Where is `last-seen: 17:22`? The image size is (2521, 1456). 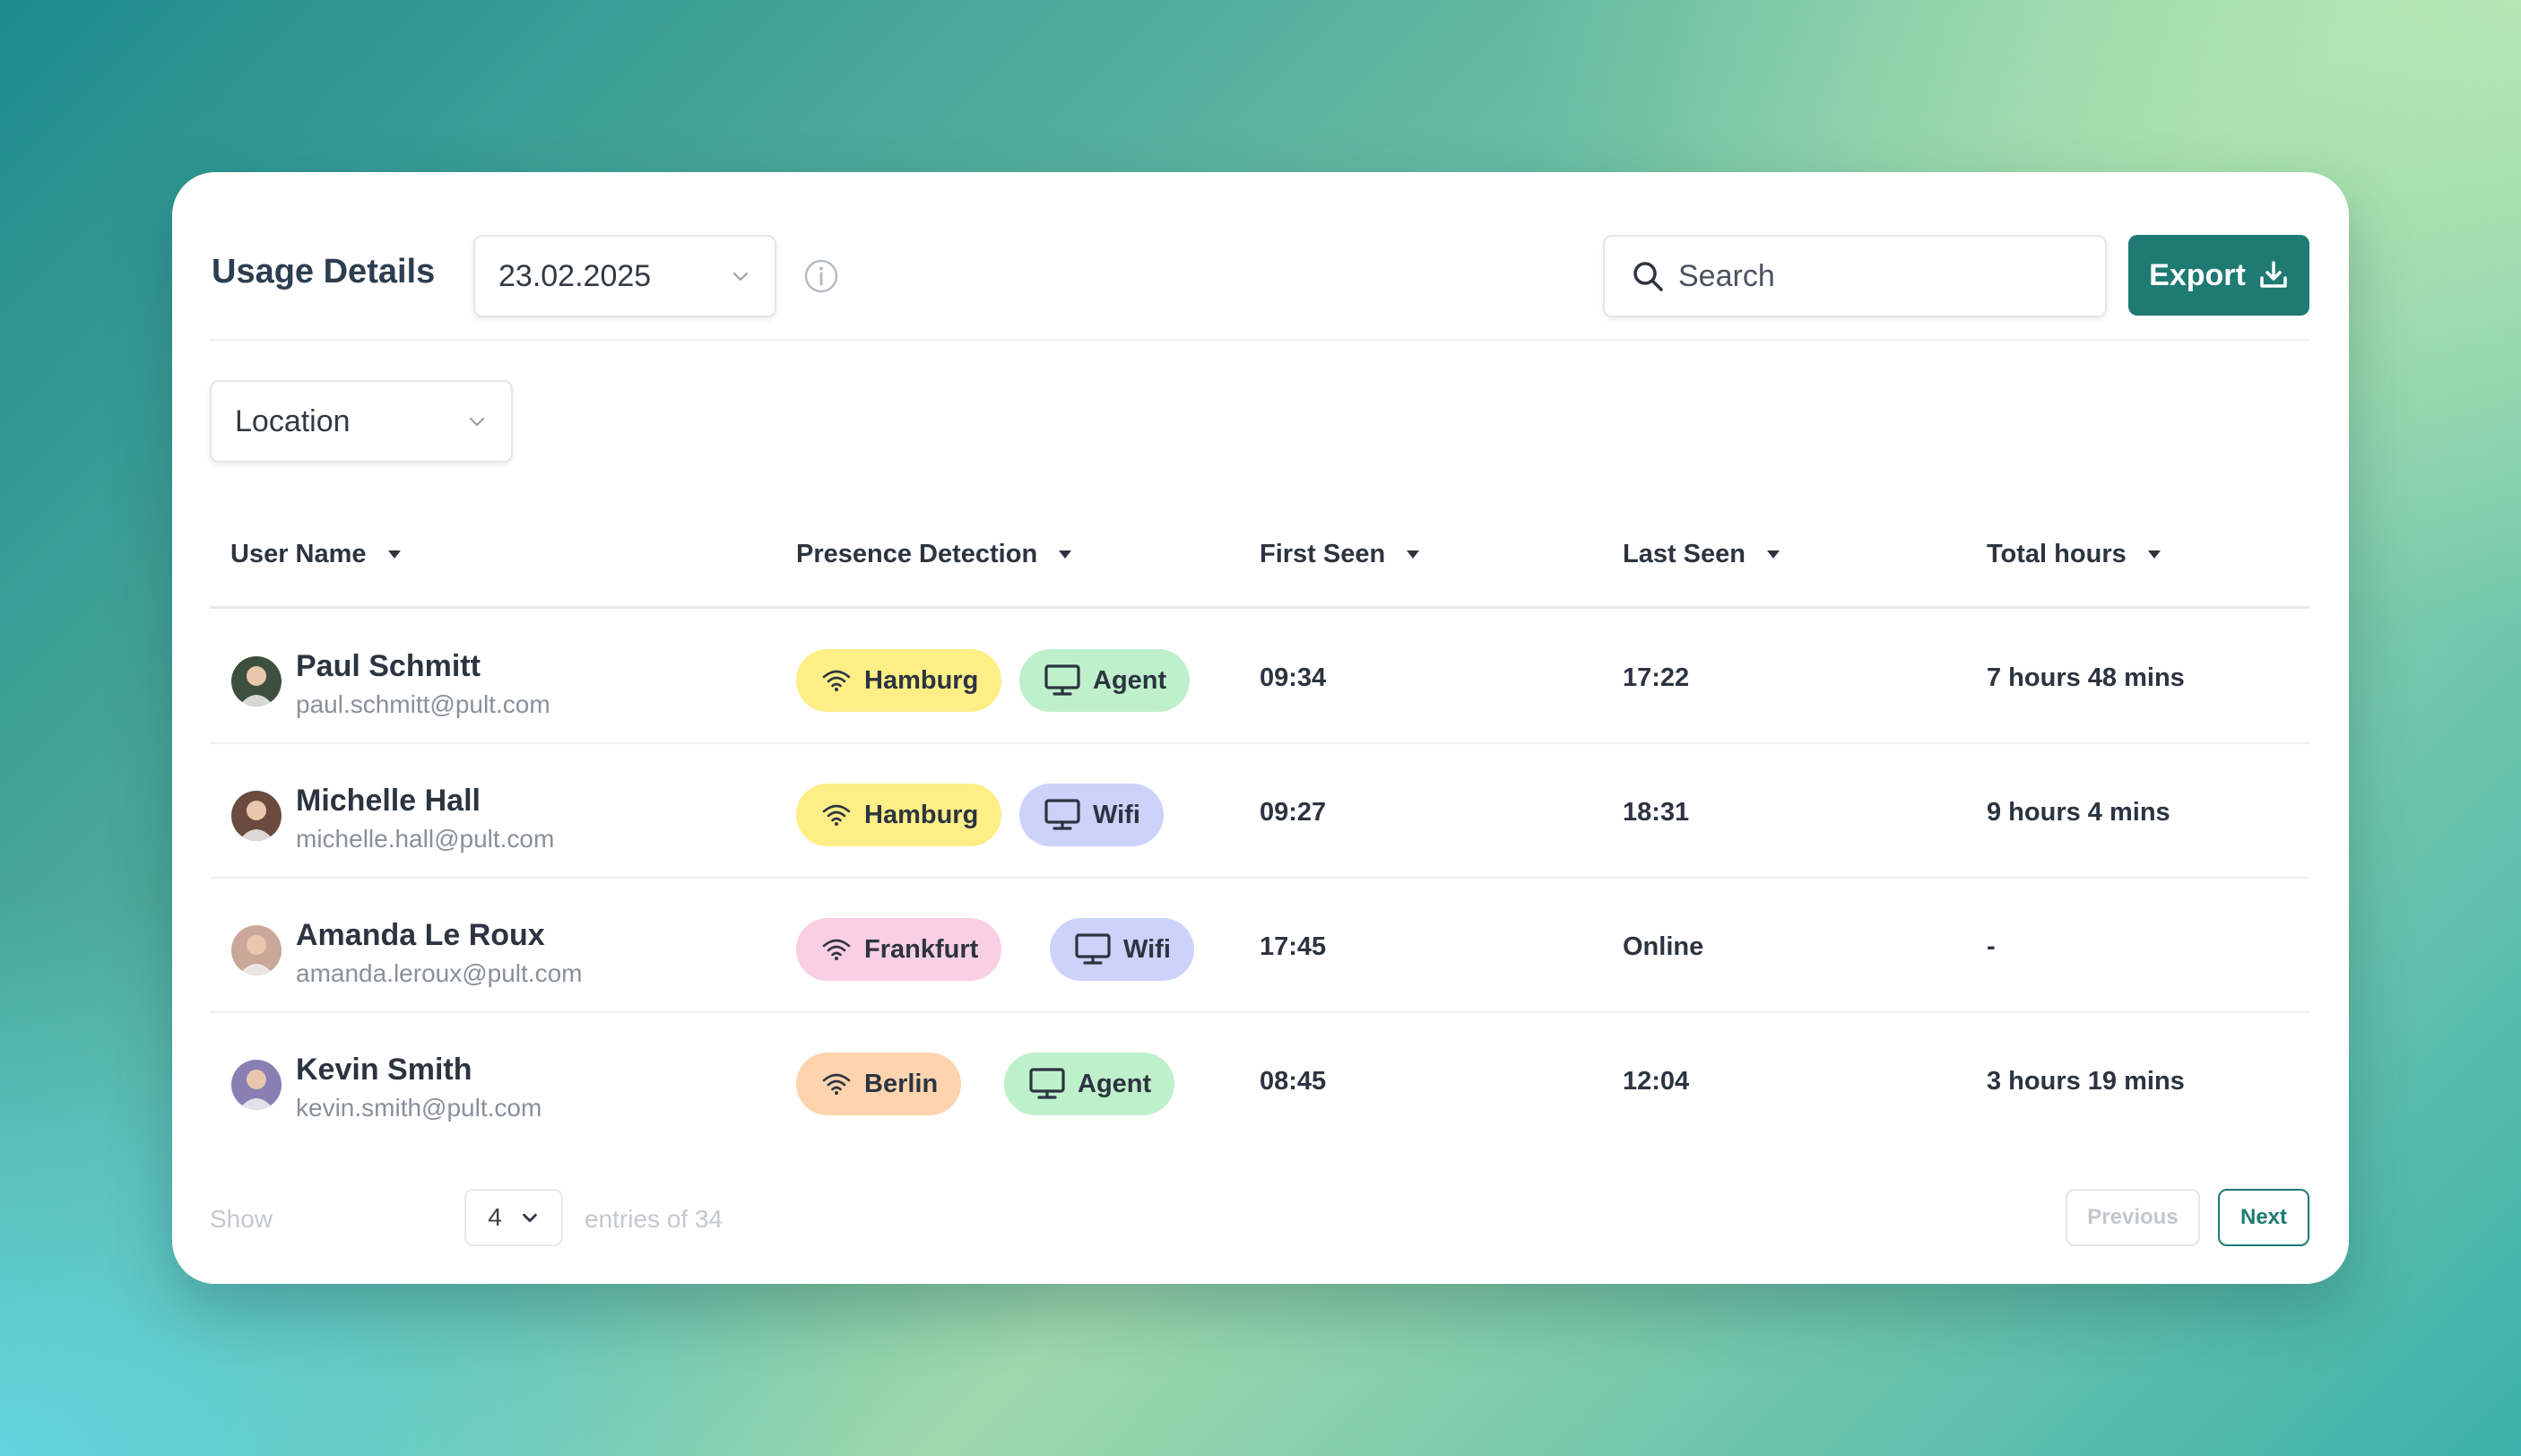
last-seen: 17:22 is located at coordinates (1656, 677).